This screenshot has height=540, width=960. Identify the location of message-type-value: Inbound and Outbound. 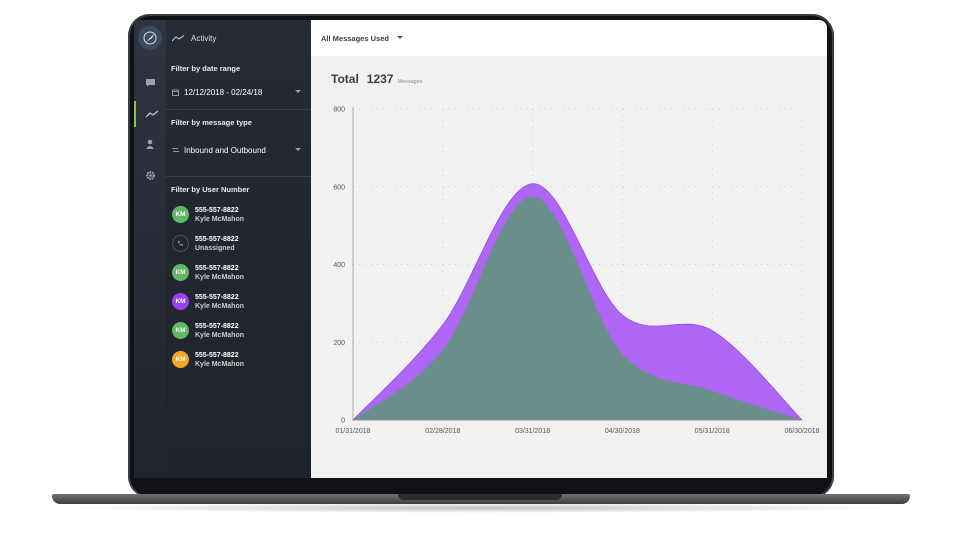
(225, 150).